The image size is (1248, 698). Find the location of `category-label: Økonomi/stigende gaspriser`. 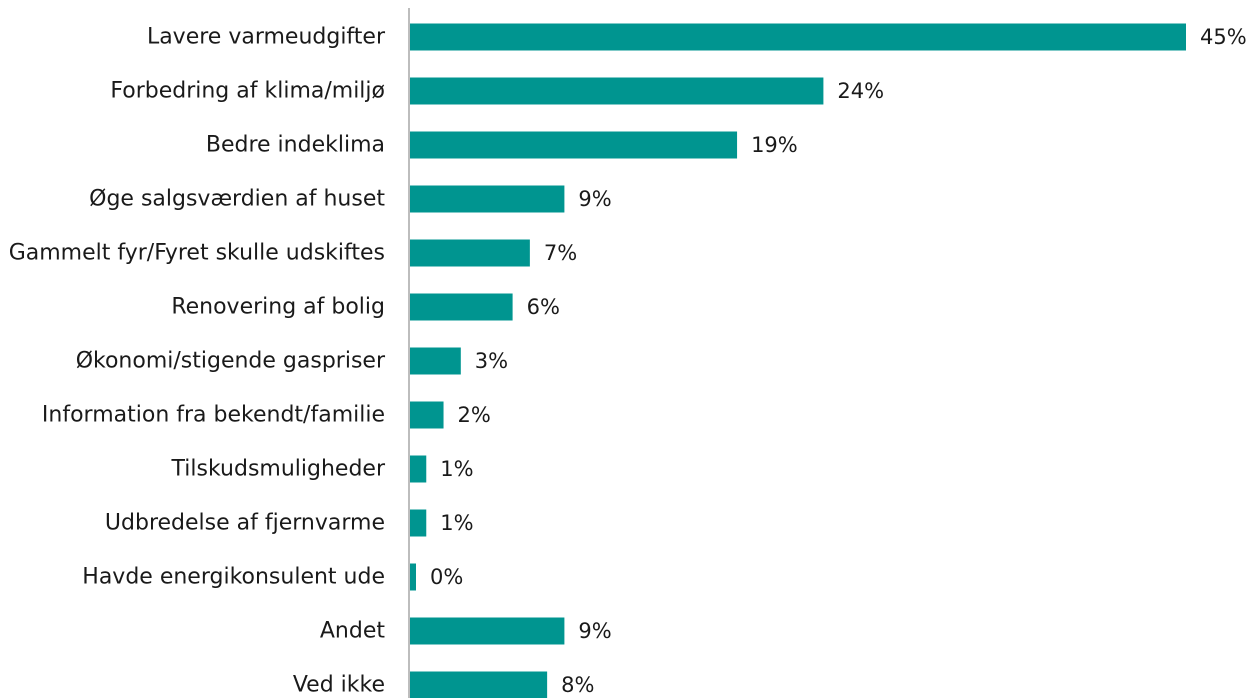

category-label: Økonomi/stigende gaspriser is located at coordinates (231, 361).